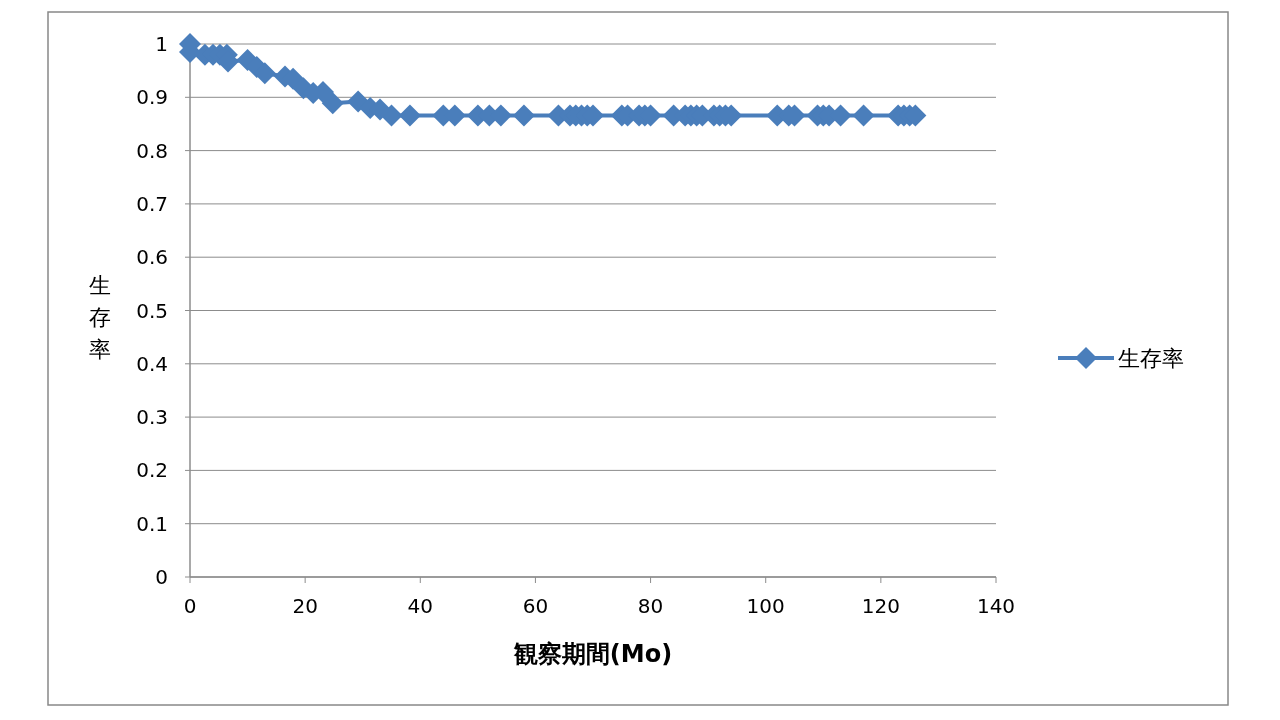 The image size is (1280, 720). I want to click on x-axis-title: 観察期間(Mo), so click(592, 654).